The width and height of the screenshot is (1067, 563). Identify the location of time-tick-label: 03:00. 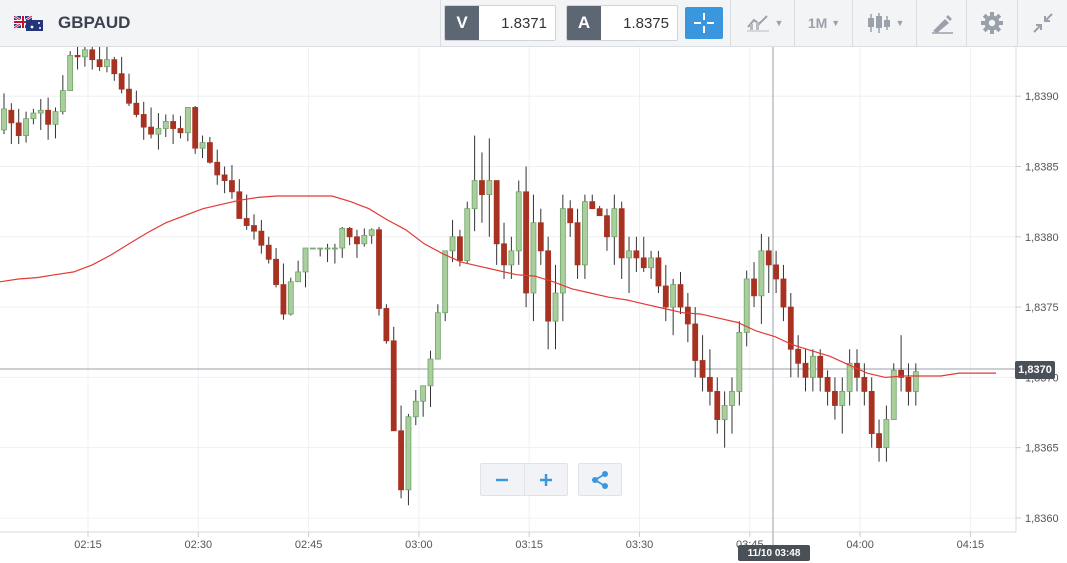
(419, 545).